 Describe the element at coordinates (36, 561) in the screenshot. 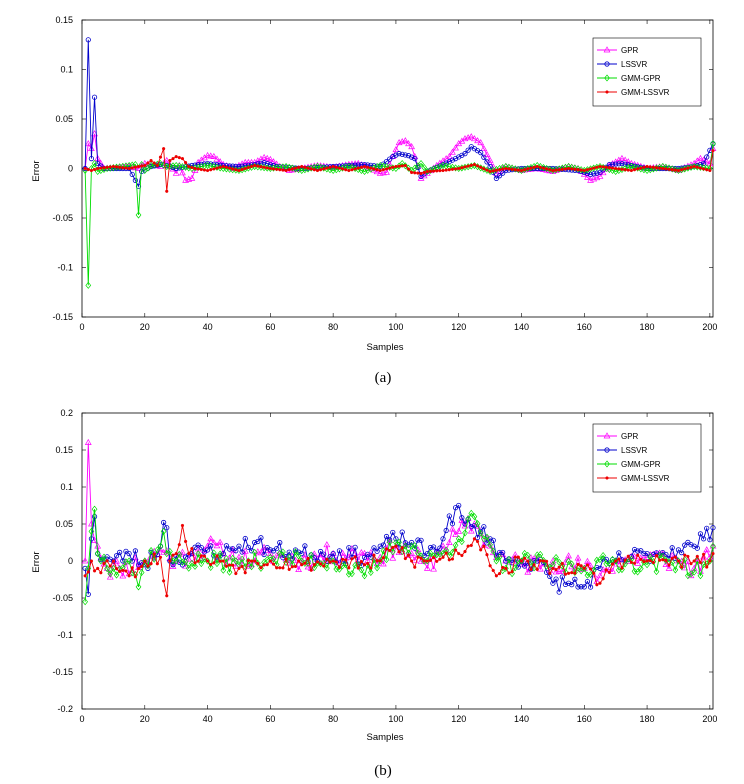

I see `y-axis-label-b: Error` at that location.